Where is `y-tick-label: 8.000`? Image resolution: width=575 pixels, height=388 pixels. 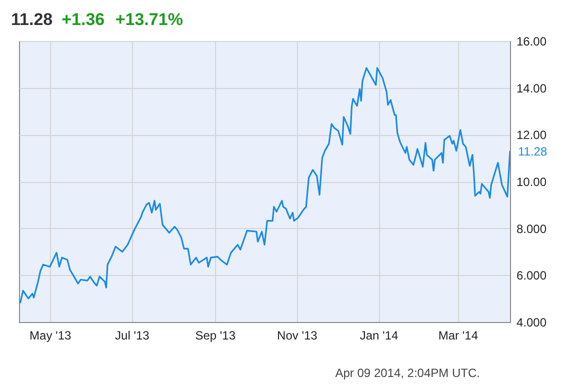
y-tick-label: 8.000 is located at coordinates (531, 229).